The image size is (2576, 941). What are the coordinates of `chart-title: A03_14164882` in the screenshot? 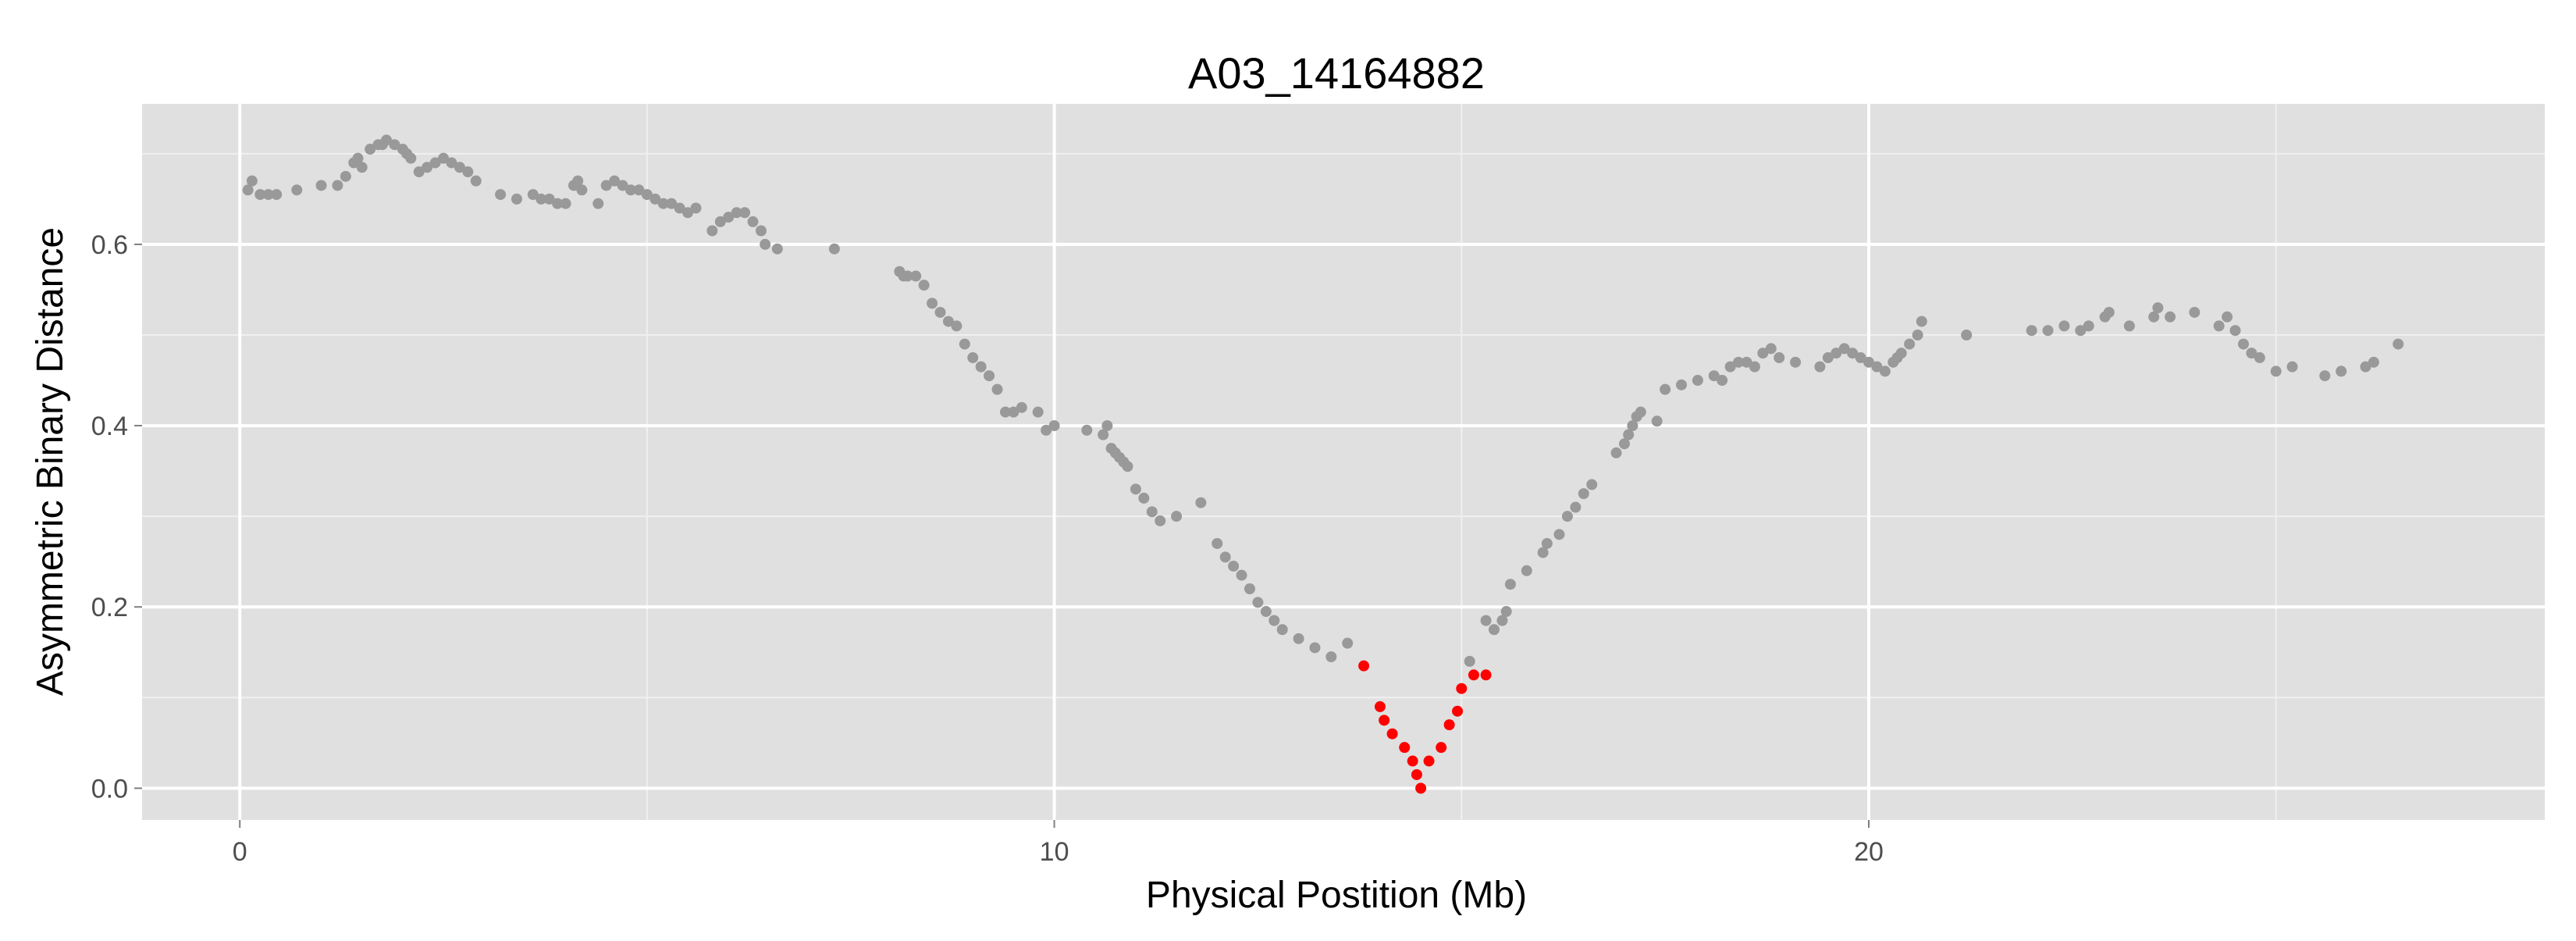 It's located at (1336, 73).